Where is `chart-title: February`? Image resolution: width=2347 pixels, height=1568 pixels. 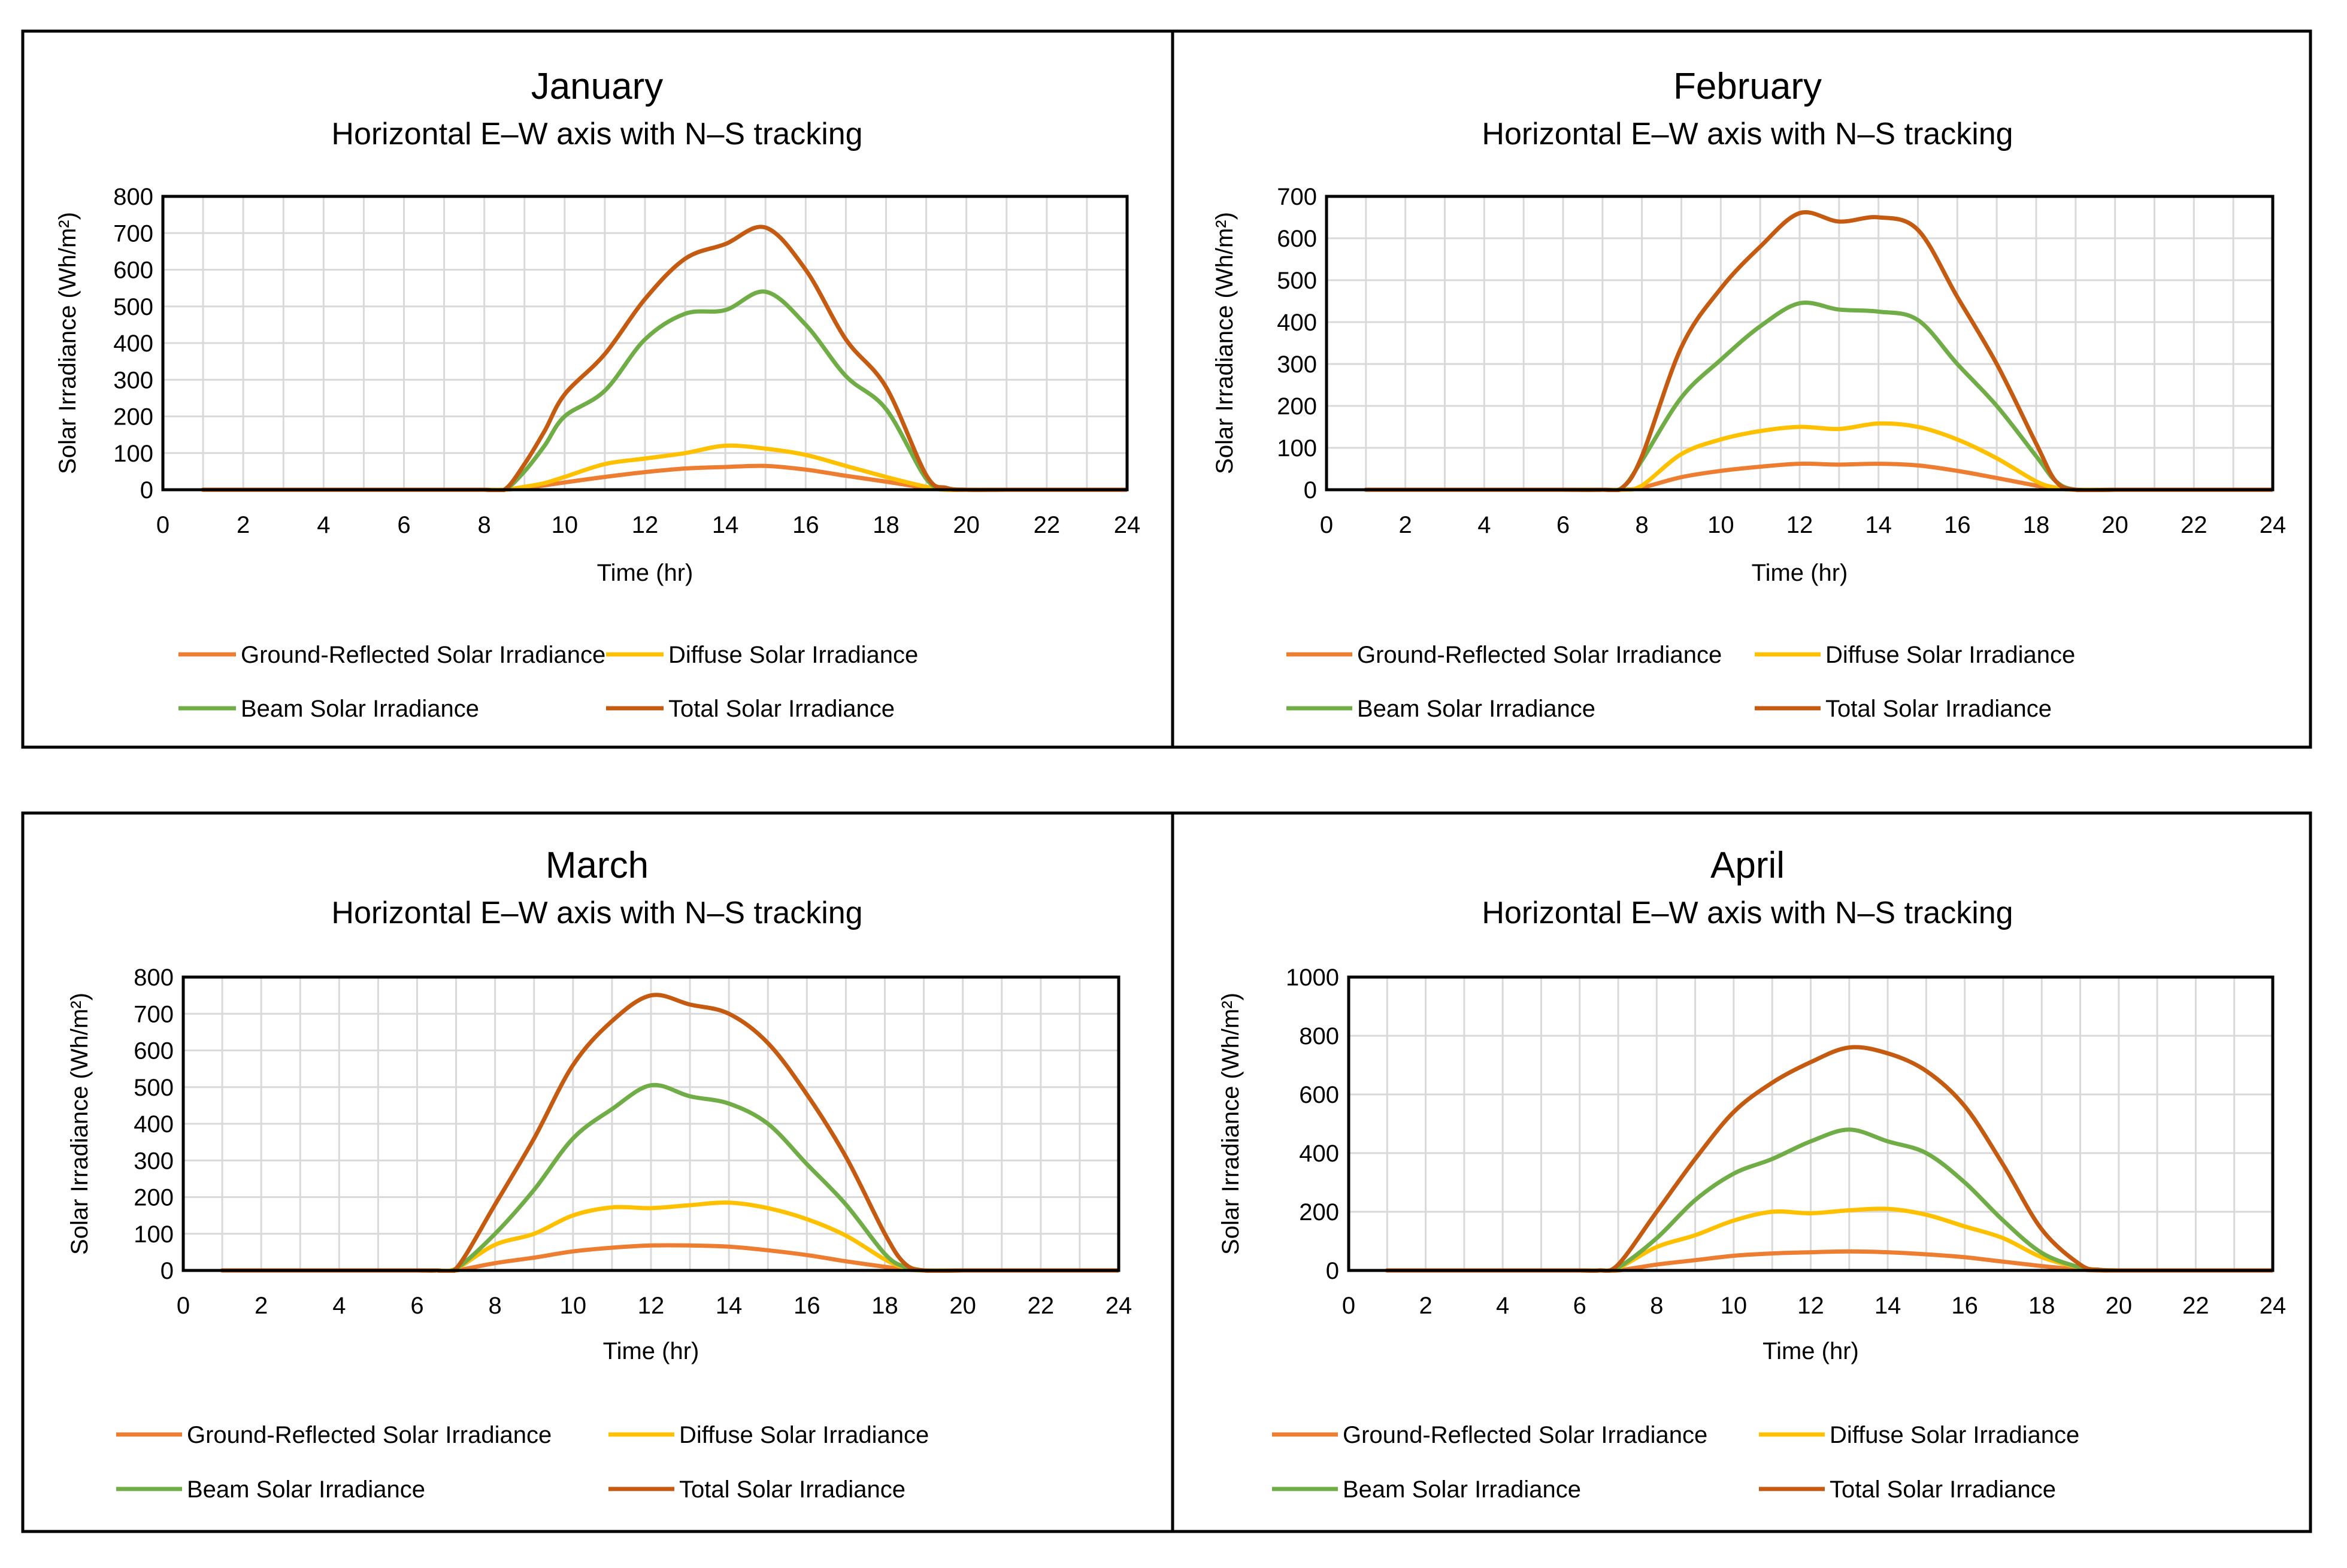 chart-title: February is located at coordinates (1747, 86).